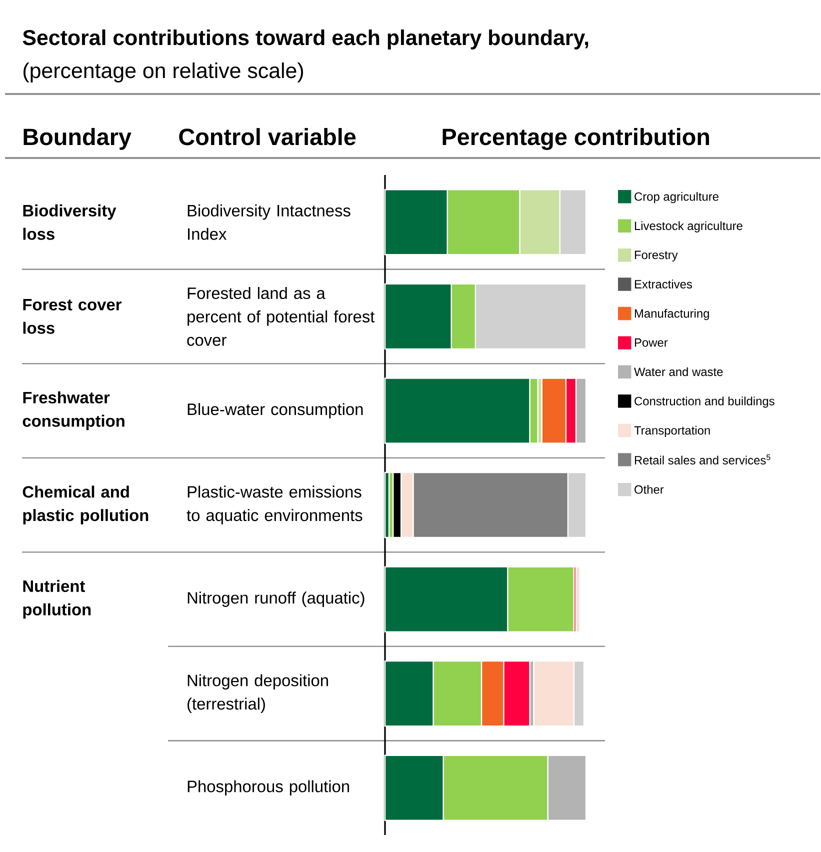 The height and width of the screenshot is (852, 821). What do you see at coordinates (73, 410) in the screenshot?
I see `text: Freshwater consumption` at bounding box center [73, 410].